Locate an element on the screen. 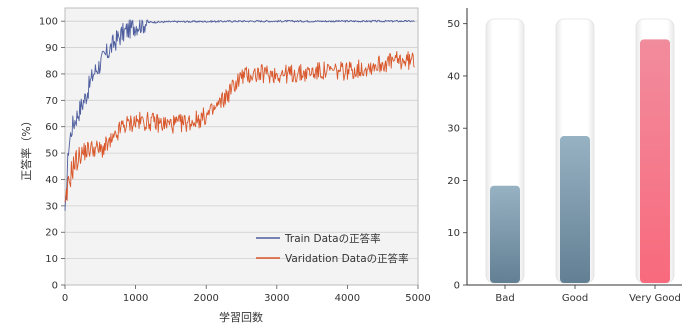 Image resolution: width=689 pixels, height=328 pixels. x-tick-label: 1000 is located at coordinates (135, 298).